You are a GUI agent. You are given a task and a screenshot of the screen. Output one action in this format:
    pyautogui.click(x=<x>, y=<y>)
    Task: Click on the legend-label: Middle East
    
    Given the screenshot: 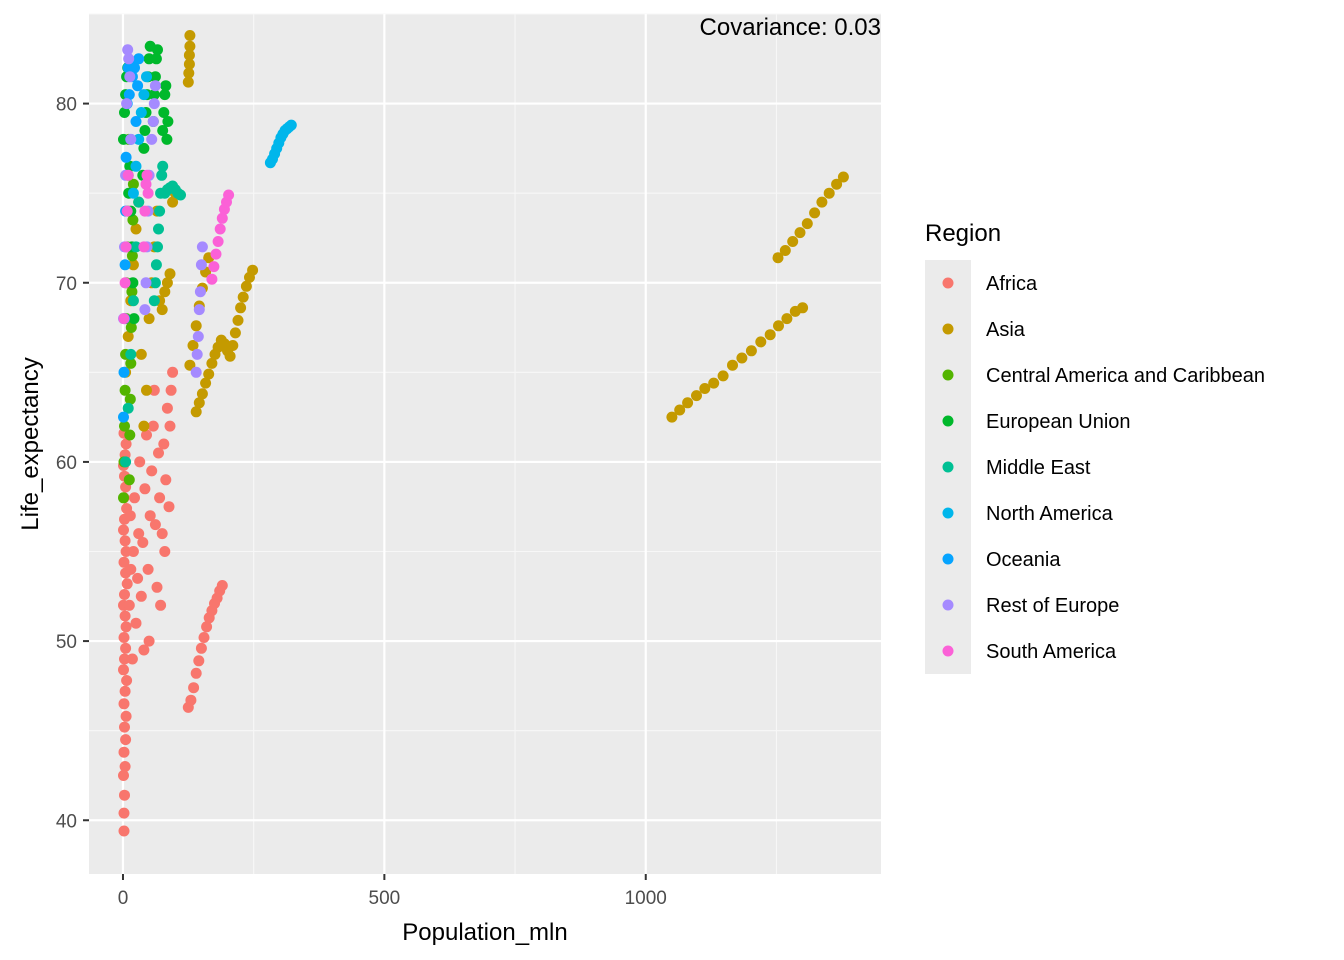 What is the action you would take?
    pyautogui.click(x=1038, y=468)
    